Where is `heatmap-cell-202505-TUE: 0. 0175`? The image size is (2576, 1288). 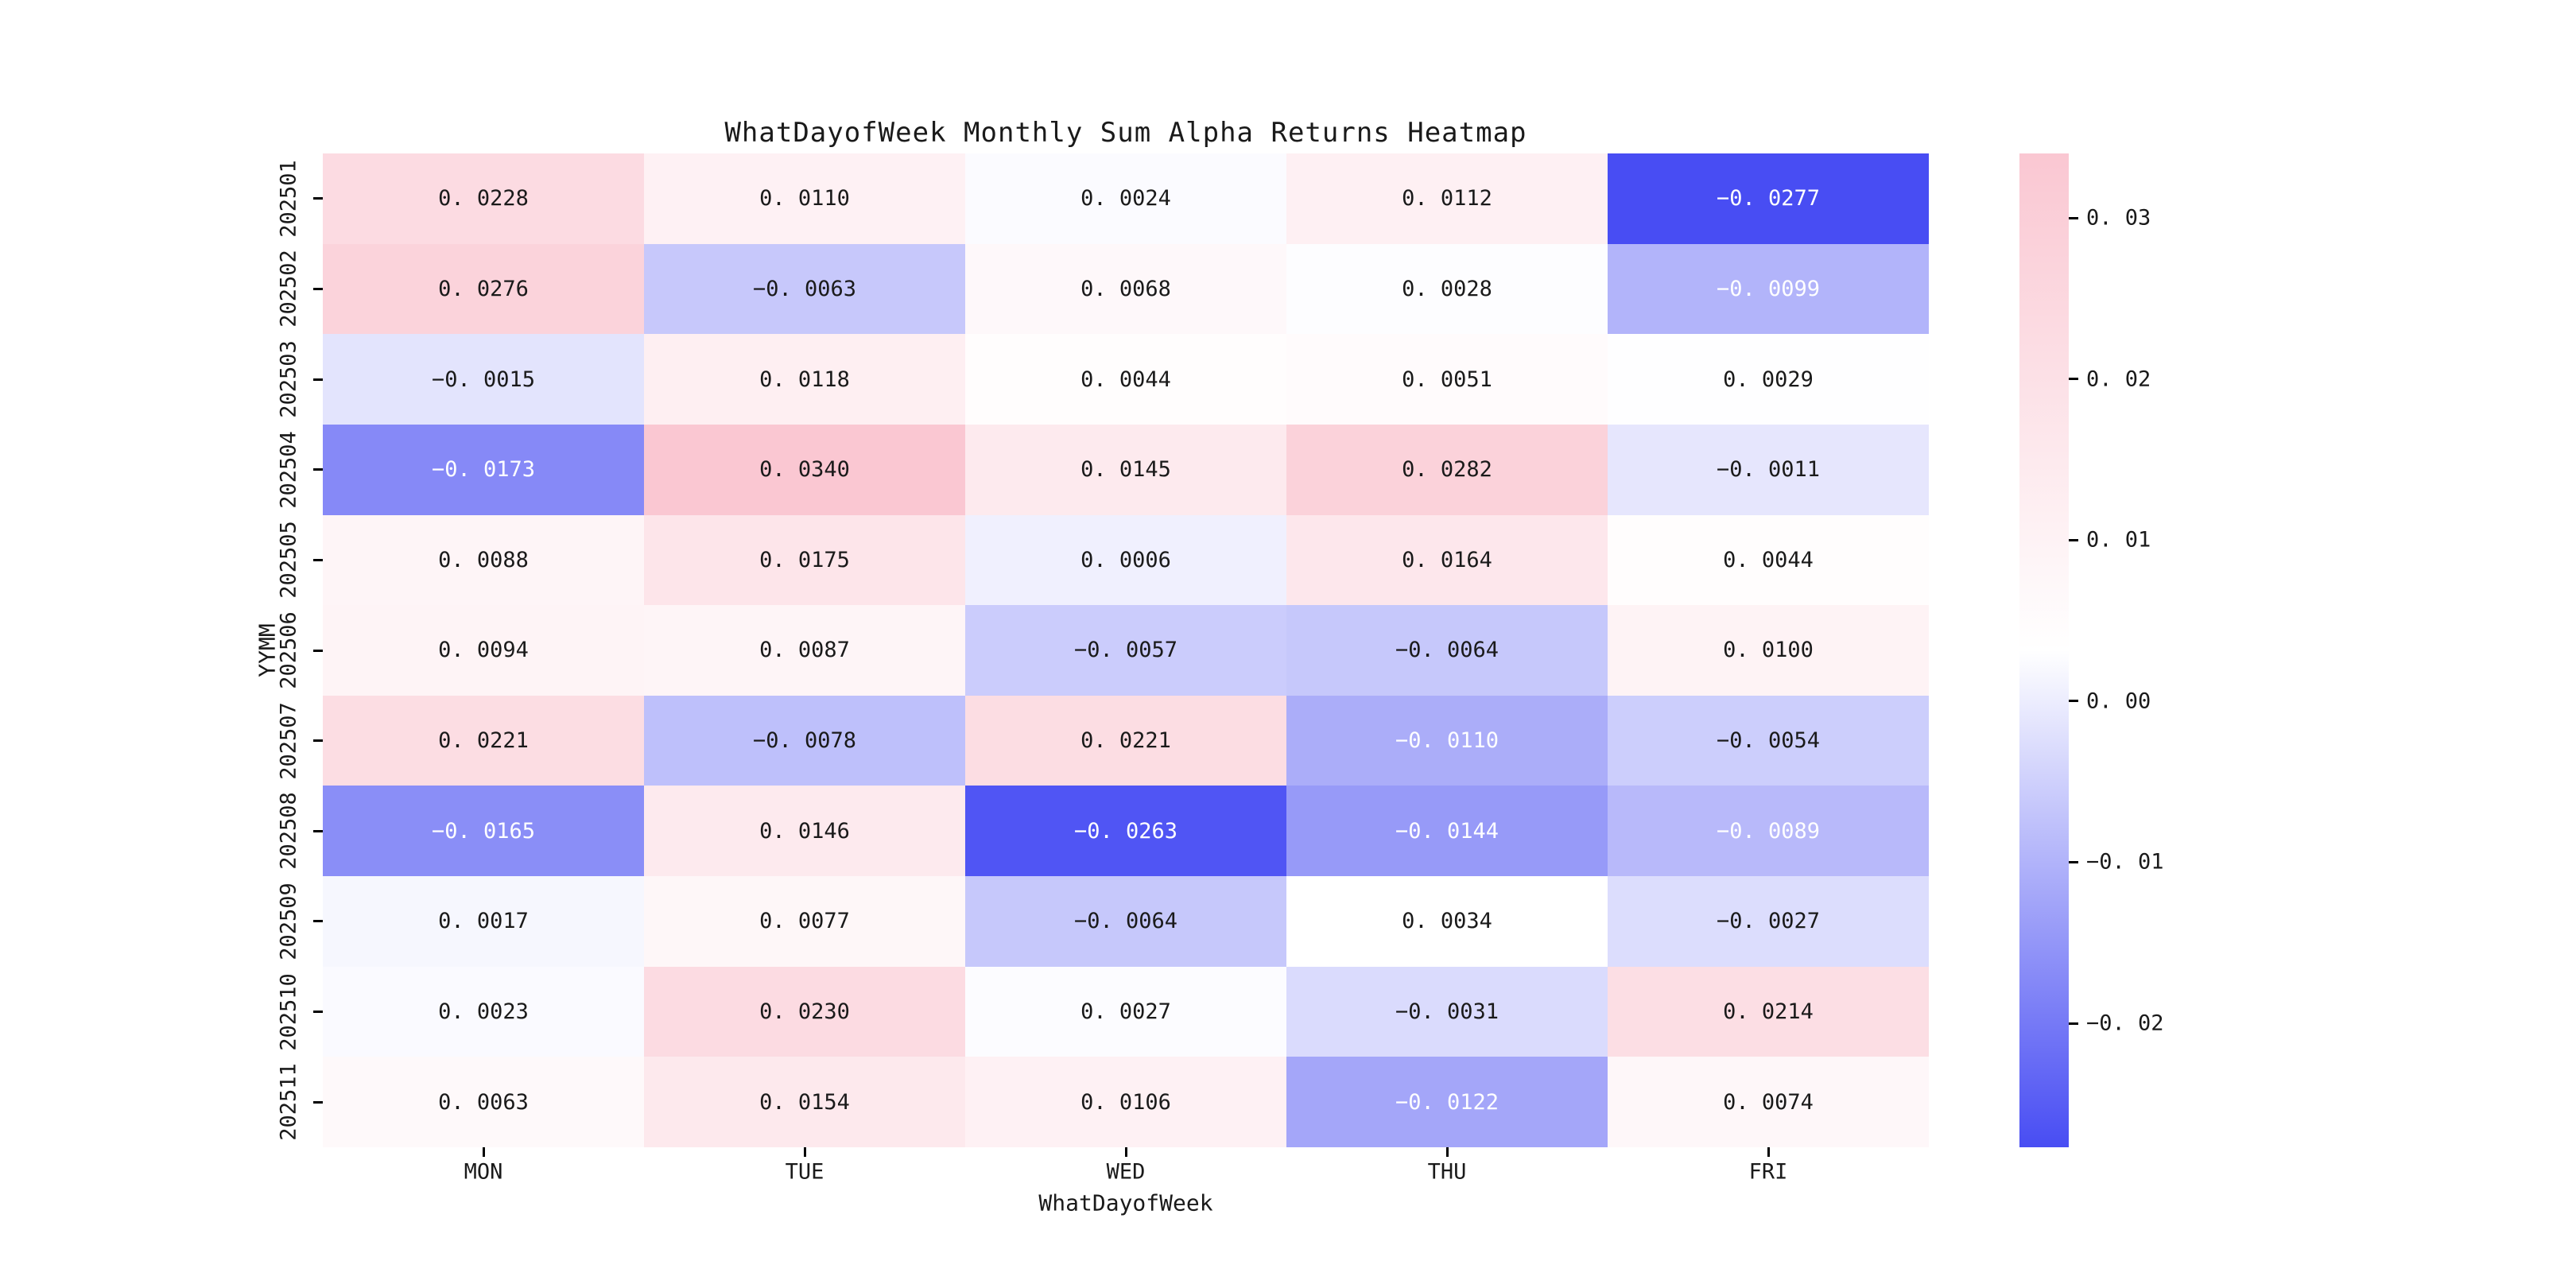 heatmap-cell-202505-TUE: 0. 0175 is located at coordinates (805, 560).